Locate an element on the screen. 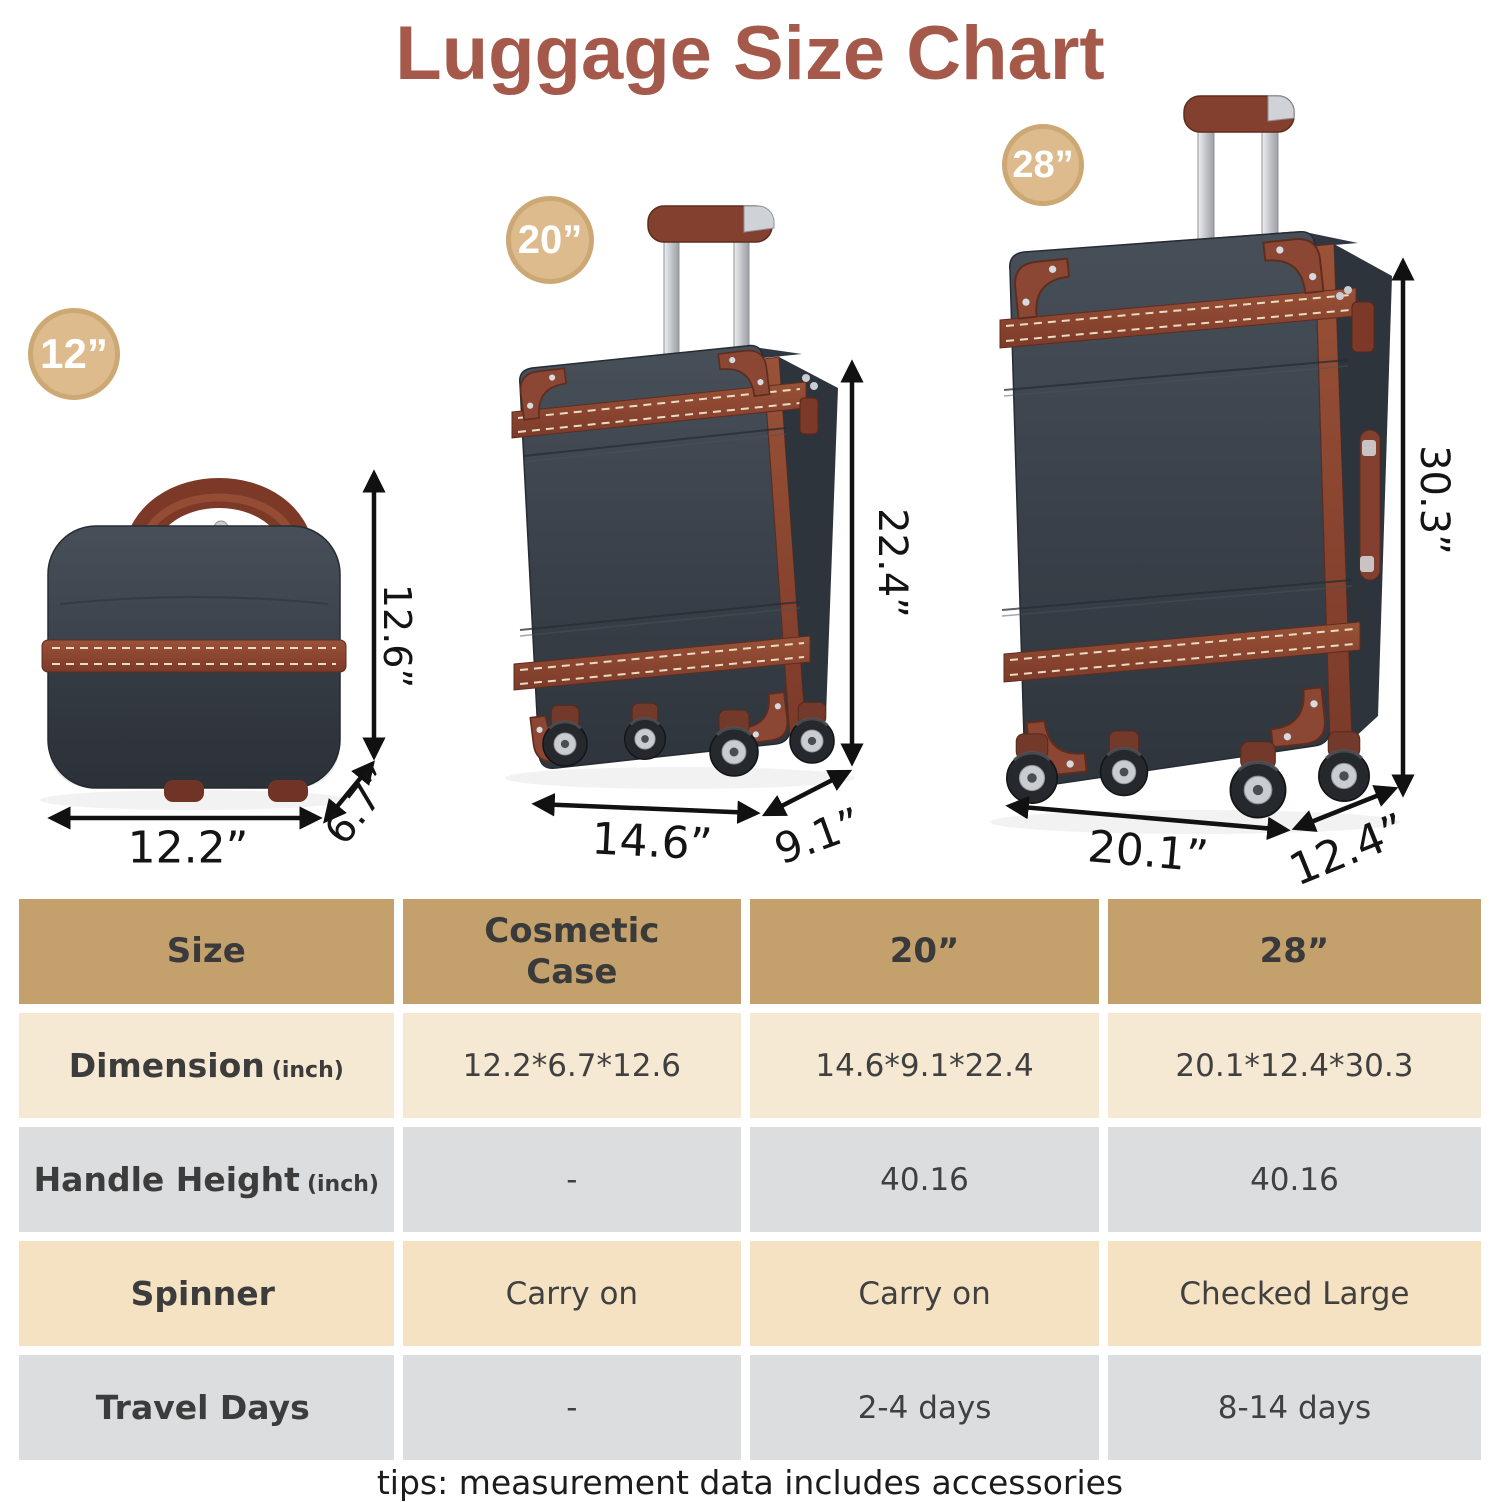 This screenshot has height=1502, width=1500. dimension-label-28-height: 30.3” is located at coordinates (1434, 500).